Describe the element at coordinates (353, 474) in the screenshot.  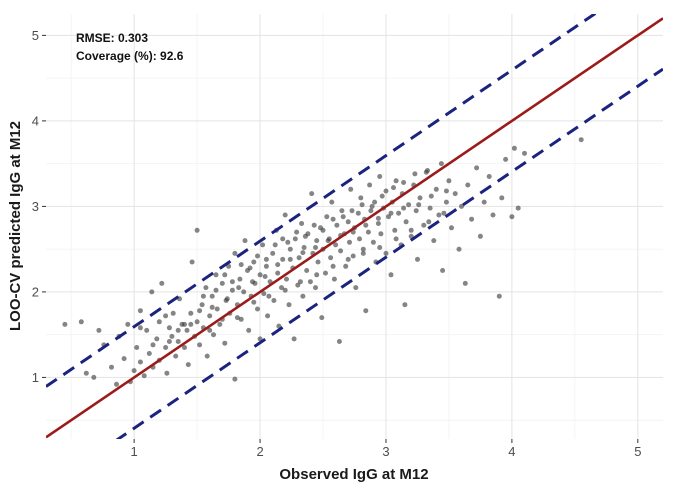
I see `x-axis-title: Observed IgG at M12` at that location.